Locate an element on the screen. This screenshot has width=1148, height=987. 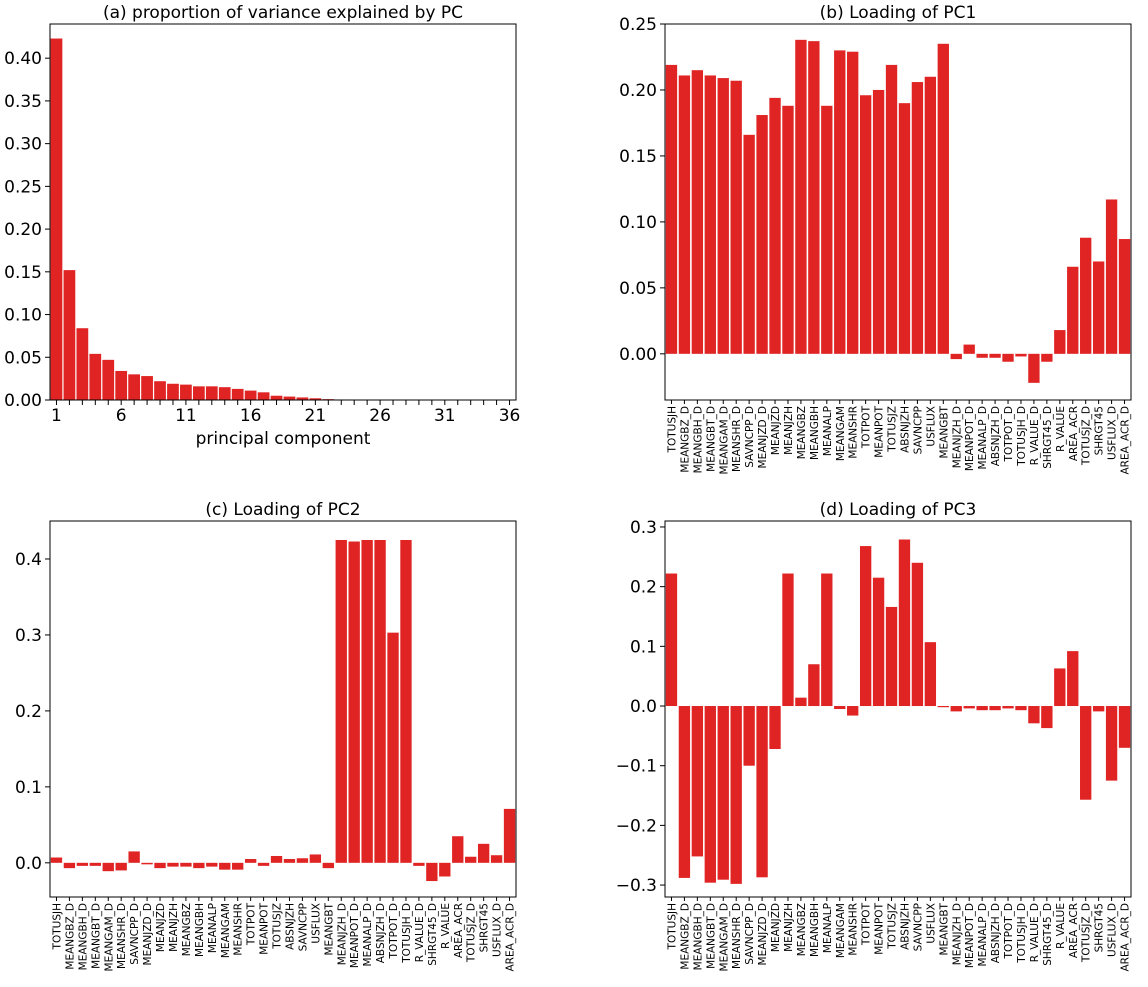
xtick-label-c-27: TOTPOT_D is located at coordinates (394, 931).